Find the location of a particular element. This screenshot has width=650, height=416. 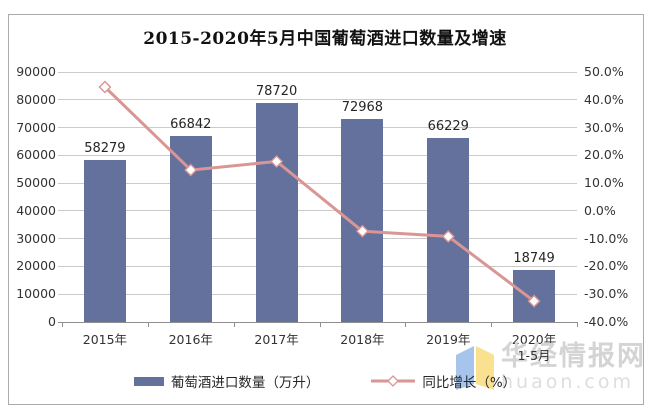

left-axis-tick-label: 60000 is located at coordinates (36, 155).